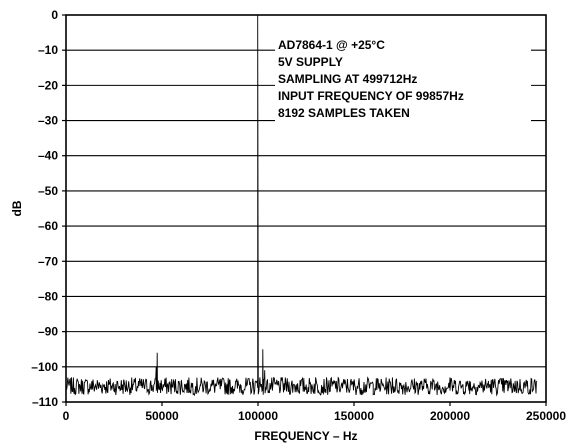  Describe the element at coordinates (347, 79) in the screenshot. I see `annotation-line: SAMPLING AT 499712Hz` at that location.